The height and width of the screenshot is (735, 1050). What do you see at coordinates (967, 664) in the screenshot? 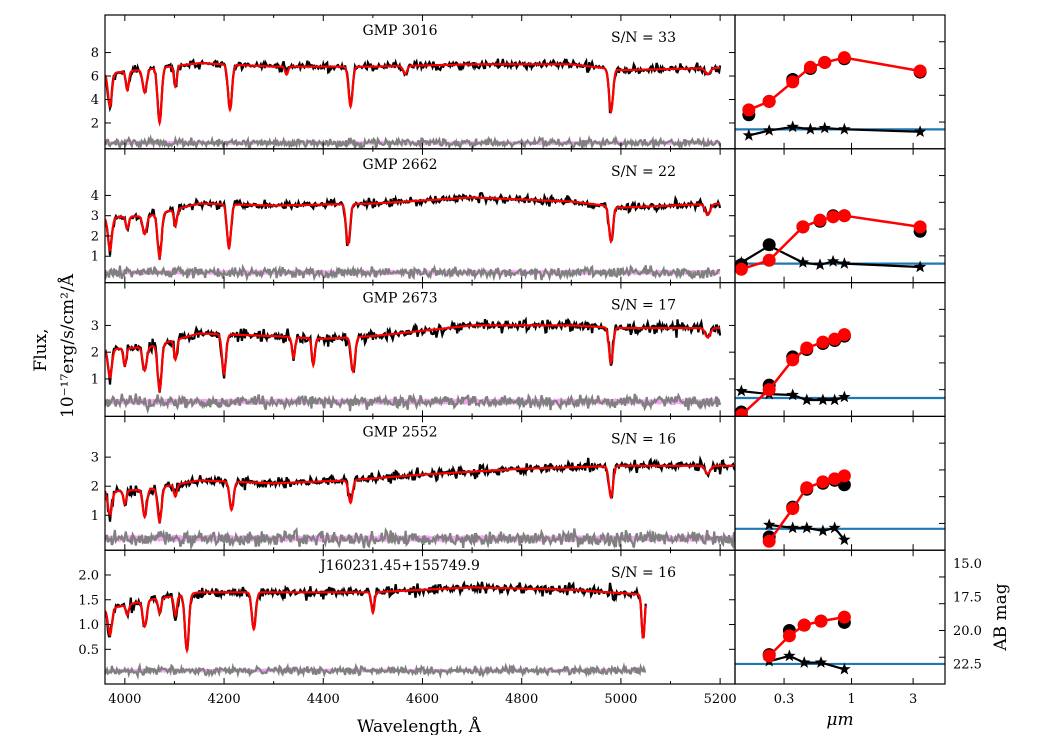
I see `mag-tick-label: 22.5` at bounding box center [967, 664].